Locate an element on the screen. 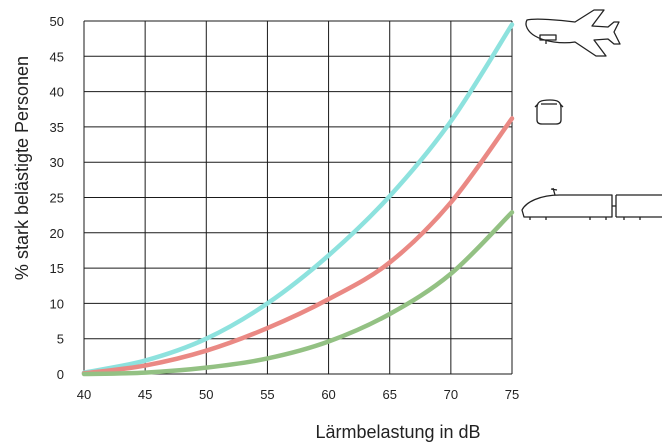 Image resolution: width=666 pixels, height=446 pixels. y-tick-label: 10 is located at coordinates (57, 303).